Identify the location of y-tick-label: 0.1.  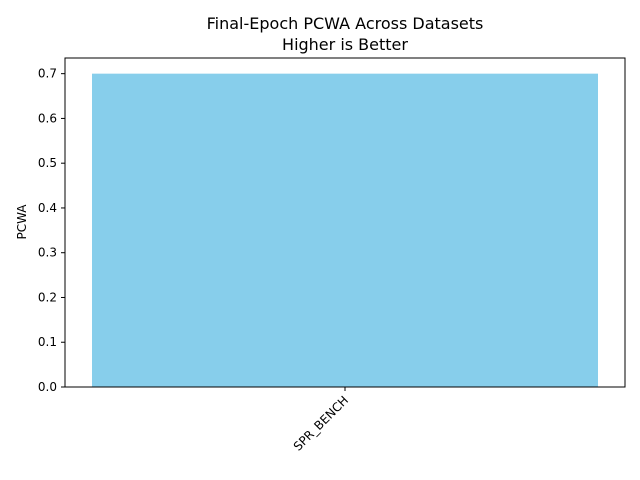
(47, 342).